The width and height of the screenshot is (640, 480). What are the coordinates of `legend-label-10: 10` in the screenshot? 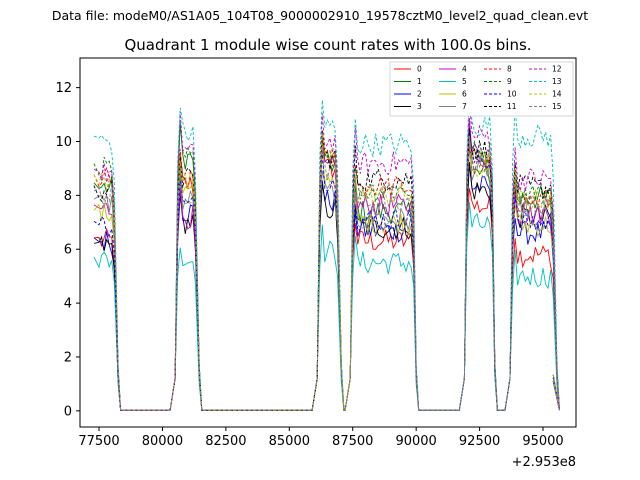 It's located at (512, 94).